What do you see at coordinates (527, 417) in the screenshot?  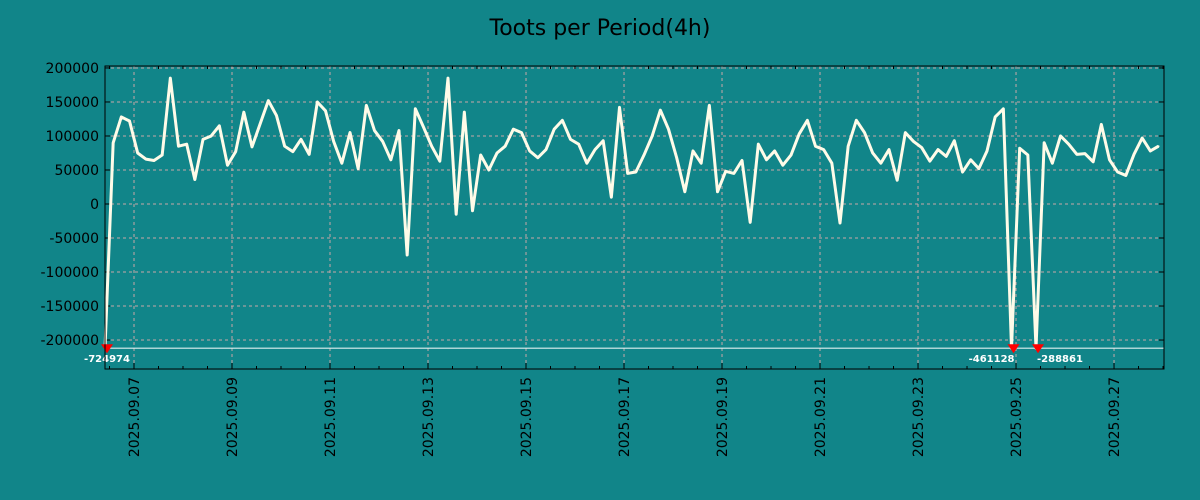 I see `x-tick-label: 2025.09.15` at bounding box center [527, 417].